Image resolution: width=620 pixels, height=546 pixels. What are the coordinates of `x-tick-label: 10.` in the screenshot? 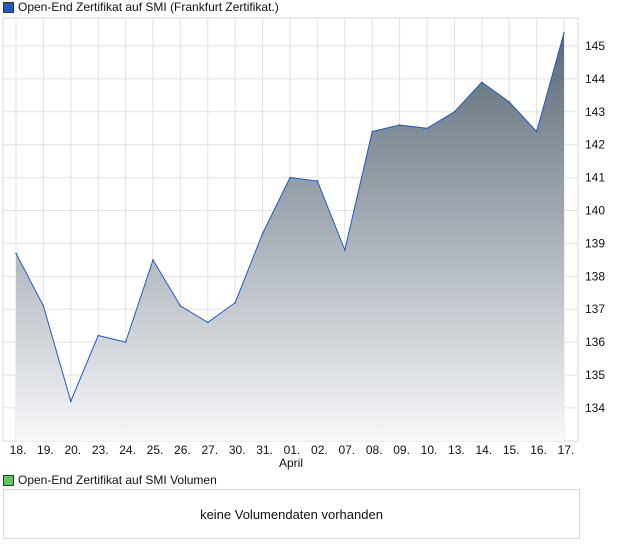 It's located at (429, 450).